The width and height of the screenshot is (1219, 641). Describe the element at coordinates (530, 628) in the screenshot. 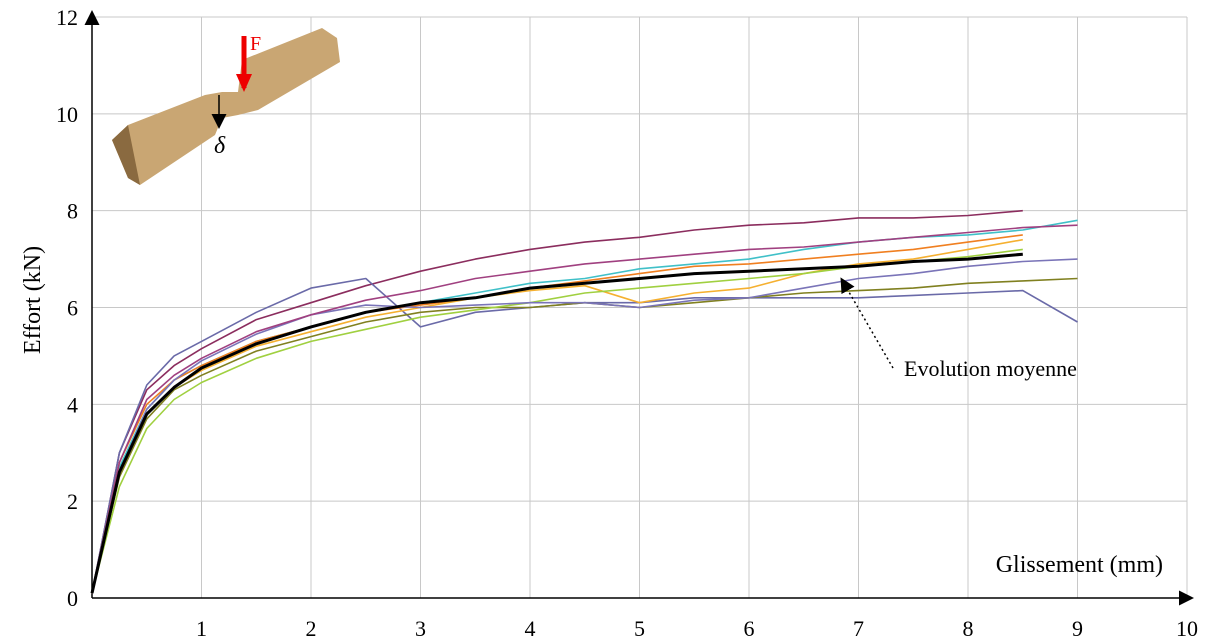

I see `x-tick-label: 4` at that location.